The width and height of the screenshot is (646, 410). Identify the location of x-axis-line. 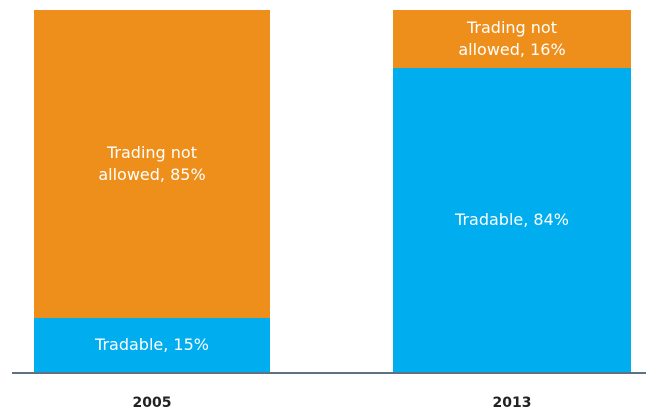
(329, 373).